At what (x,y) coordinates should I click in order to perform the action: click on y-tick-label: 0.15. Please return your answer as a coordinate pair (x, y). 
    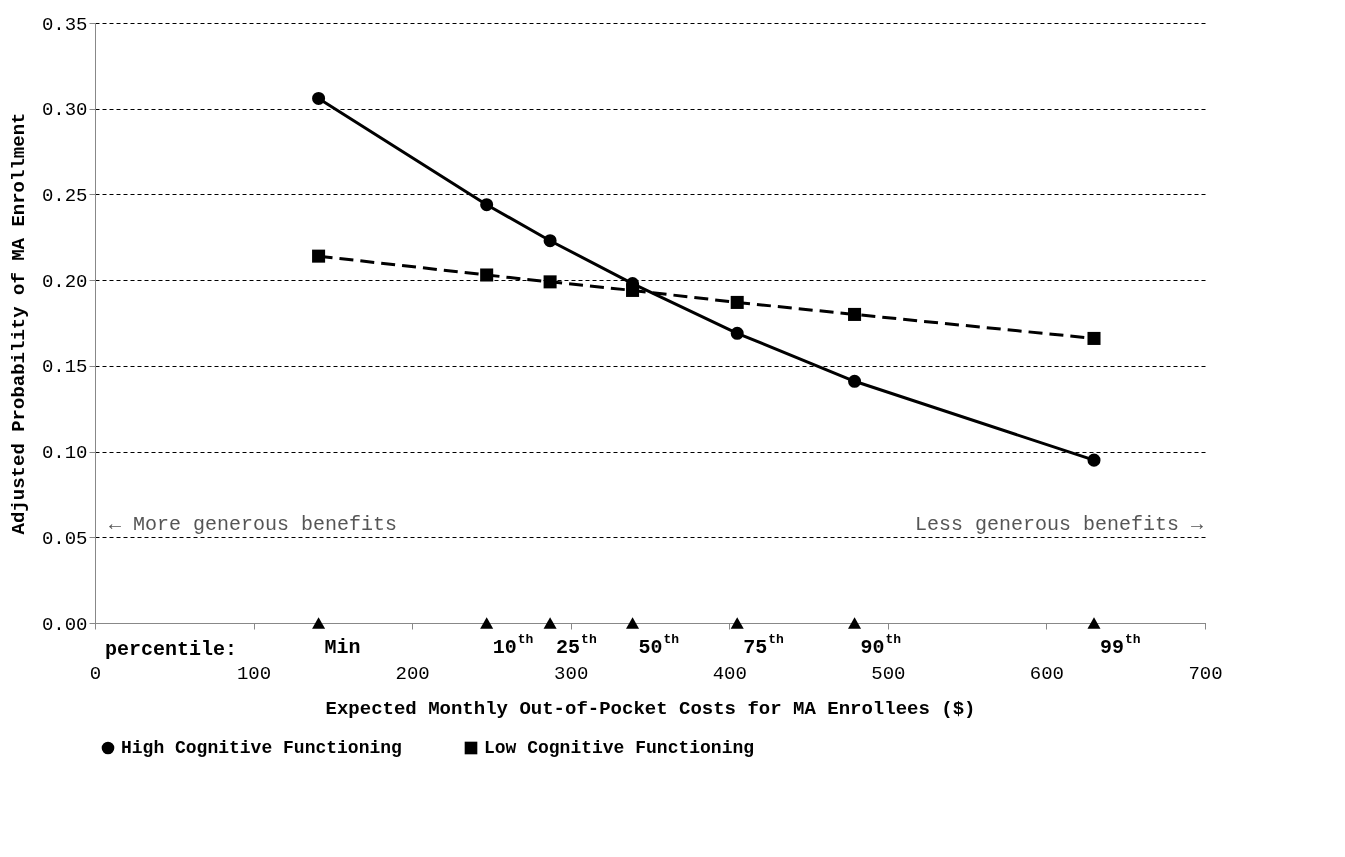
    Looking at the image, I should click on (64, 367).